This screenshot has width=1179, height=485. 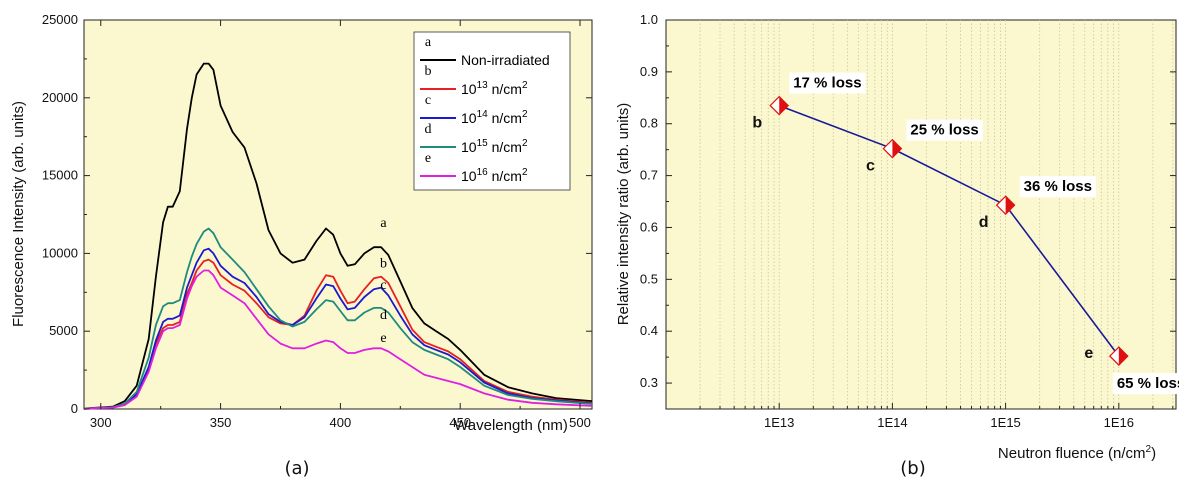 What do you see at coordinates (60, 19) in the screenshot?
I see `y-tick-label-a: 25000` at bounding box center [60, 19].